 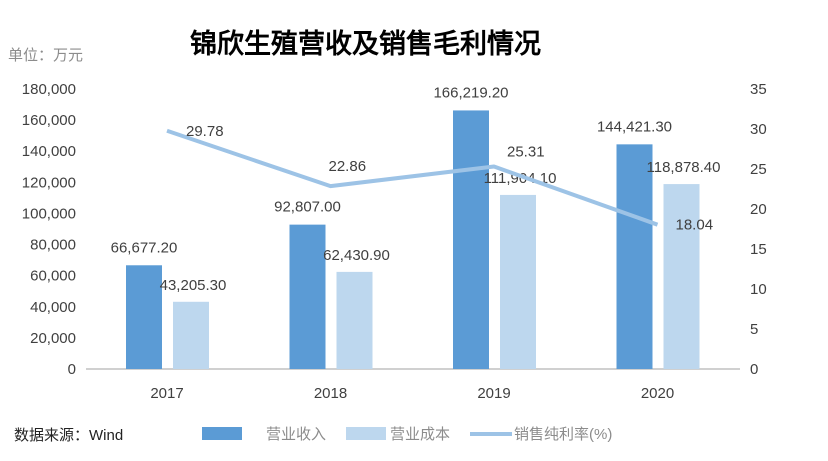 I want to click on y-left-tick: 160,000, so click(x=49, y=120).